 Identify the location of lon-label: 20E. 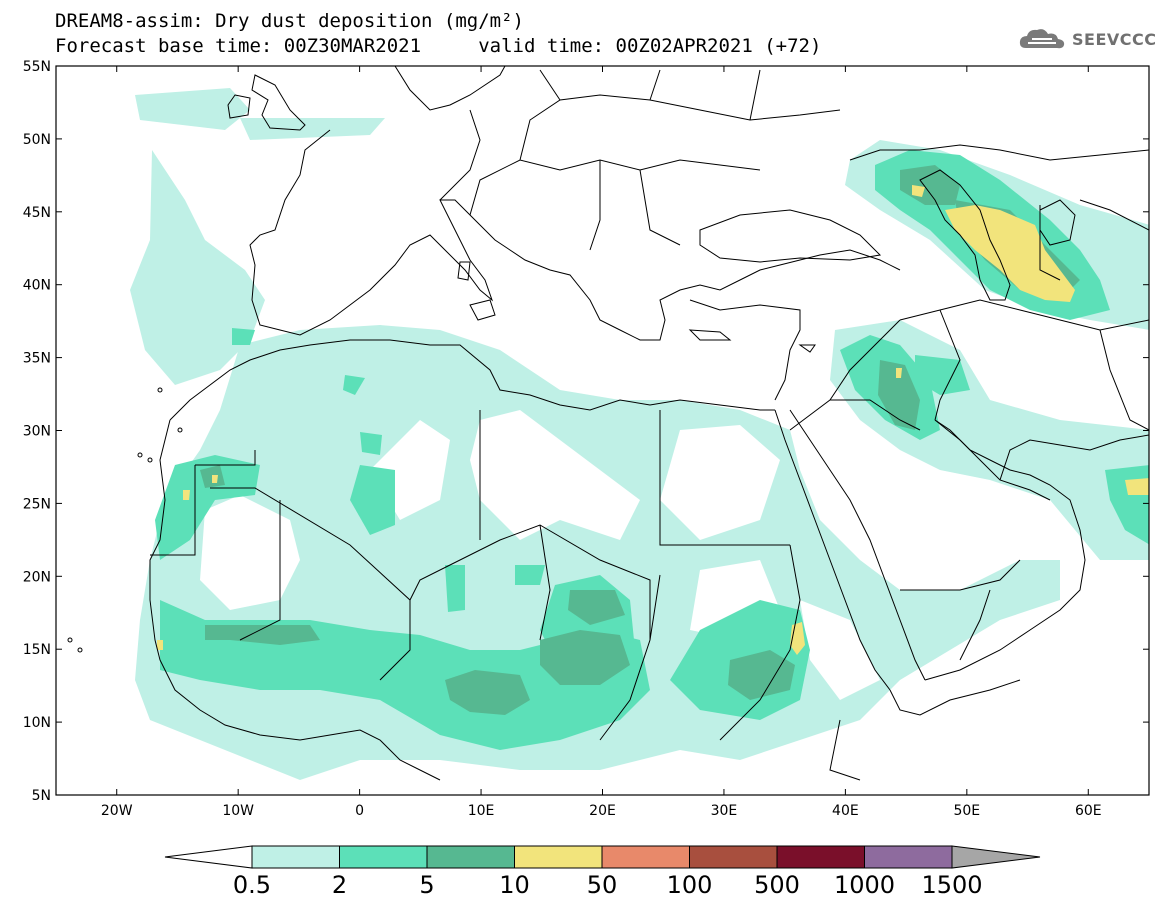
(602, 811).